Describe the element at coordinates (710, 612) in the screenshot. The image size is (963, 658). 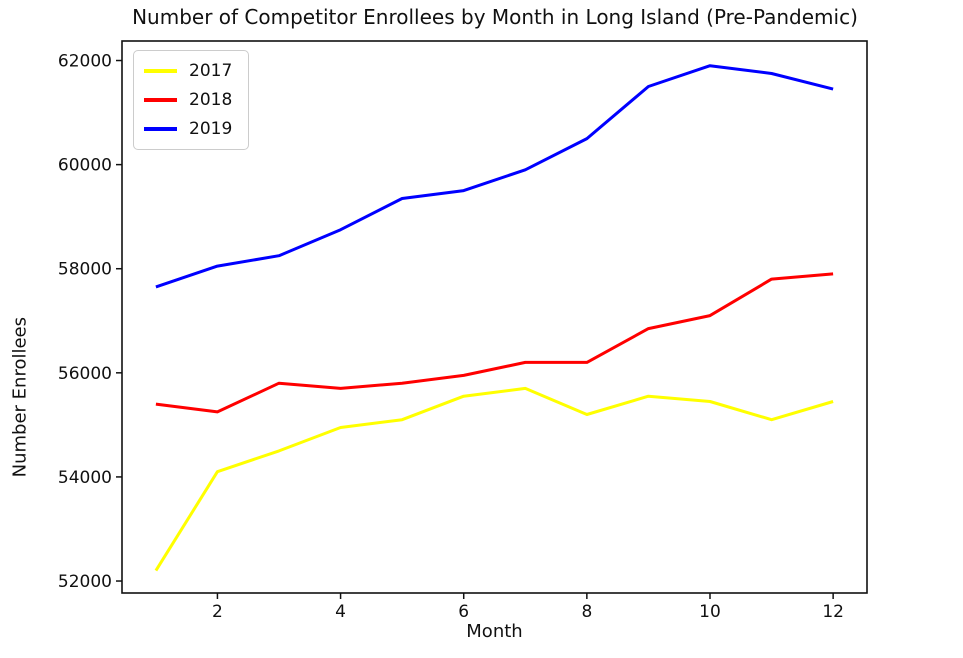
I see `x-tick-label: 10` at that location.